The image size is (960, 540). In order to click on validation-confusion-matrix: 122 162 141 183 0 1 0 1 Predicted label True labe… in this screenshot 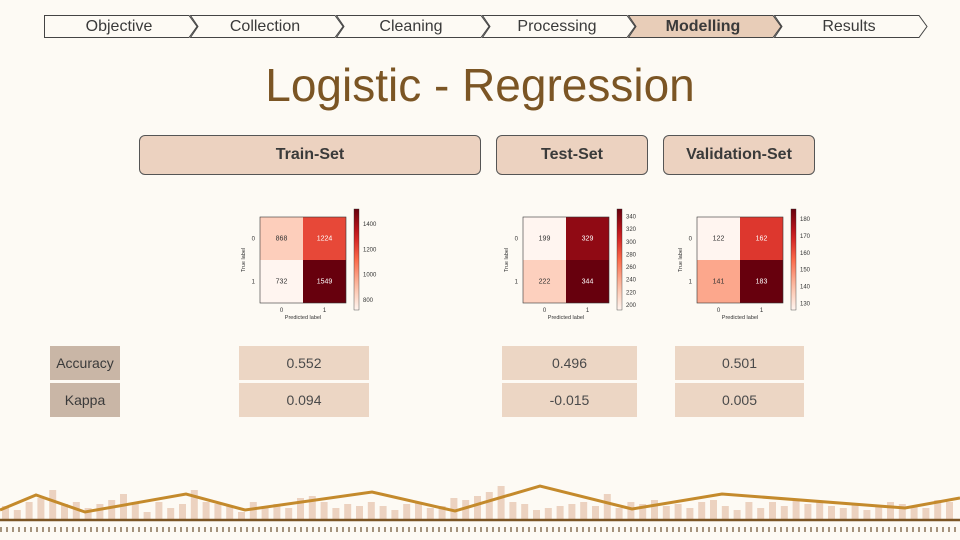, I will do `click(746, 267)`.